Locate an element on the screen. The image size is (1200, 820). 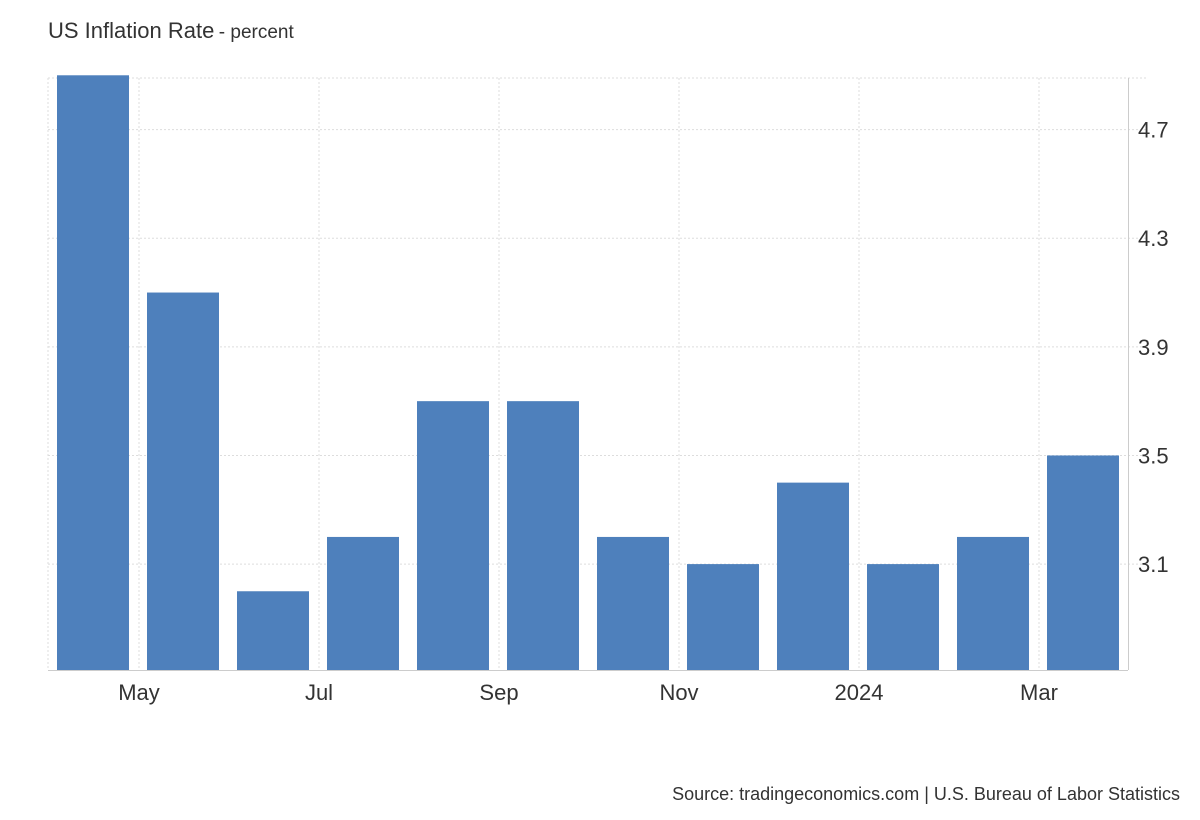
chart-title: US Inflation Rate is located at coordinates (131, 30).